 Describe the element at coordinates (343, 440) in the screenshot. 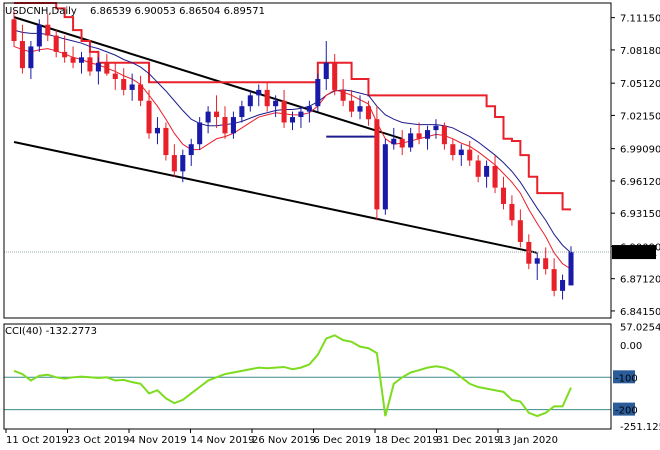

I see `date-tick-label: 6 Dec 2019` at that location.